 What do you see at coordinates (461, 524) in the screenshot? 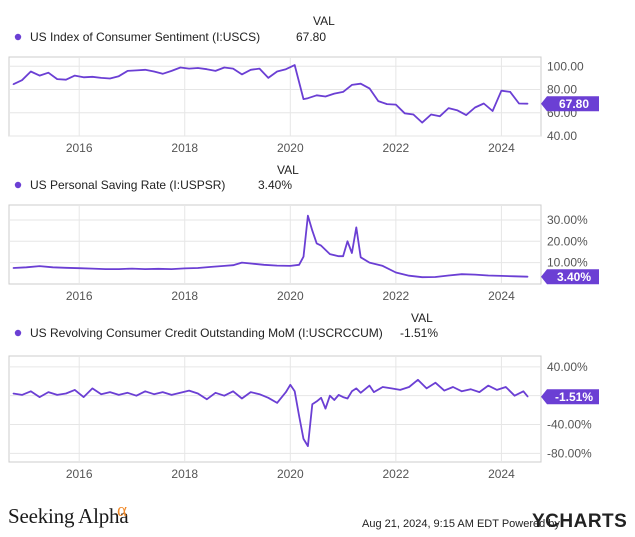
I see `footer-timestamp: Aug 21, 2024, 9:15 AM EDT Powered by` at bounding box center [461, 524].